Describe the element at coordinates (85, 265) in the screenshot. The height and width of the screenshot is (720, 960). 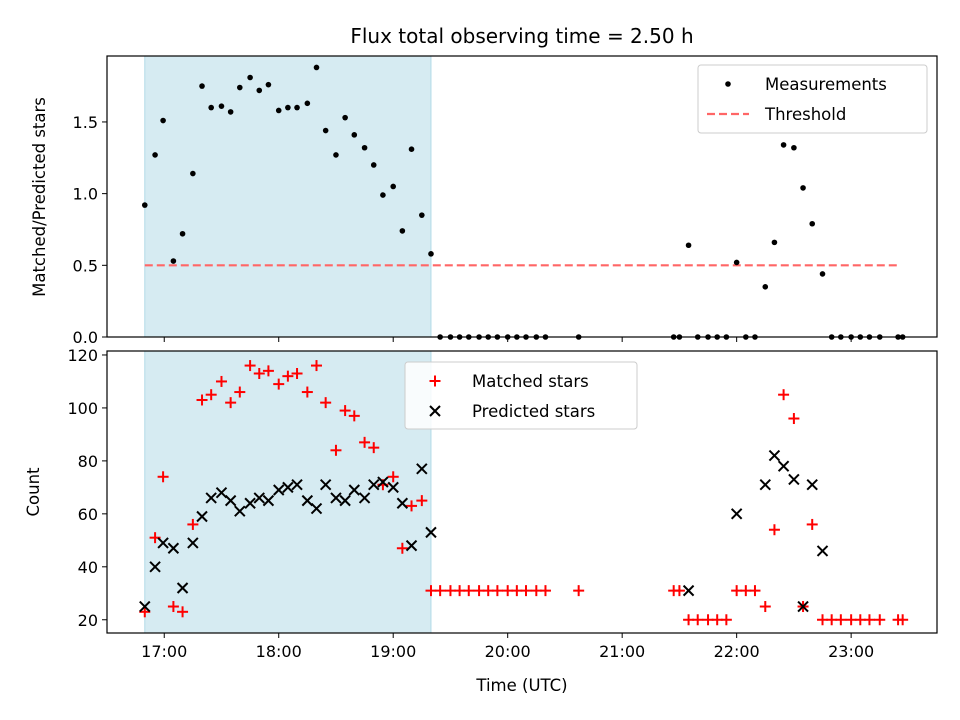
I see `y-tick-label: 0.5` at that location.